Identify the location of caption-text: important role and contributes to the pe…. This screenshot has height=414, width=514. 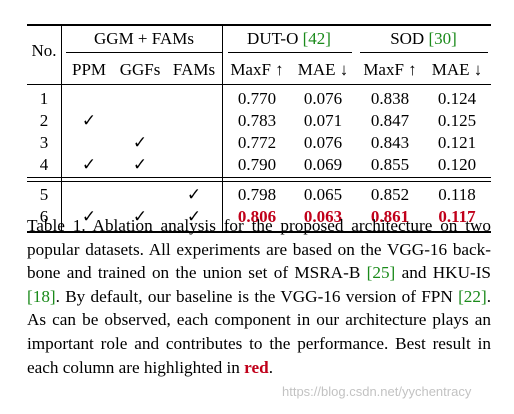
(259, 343).